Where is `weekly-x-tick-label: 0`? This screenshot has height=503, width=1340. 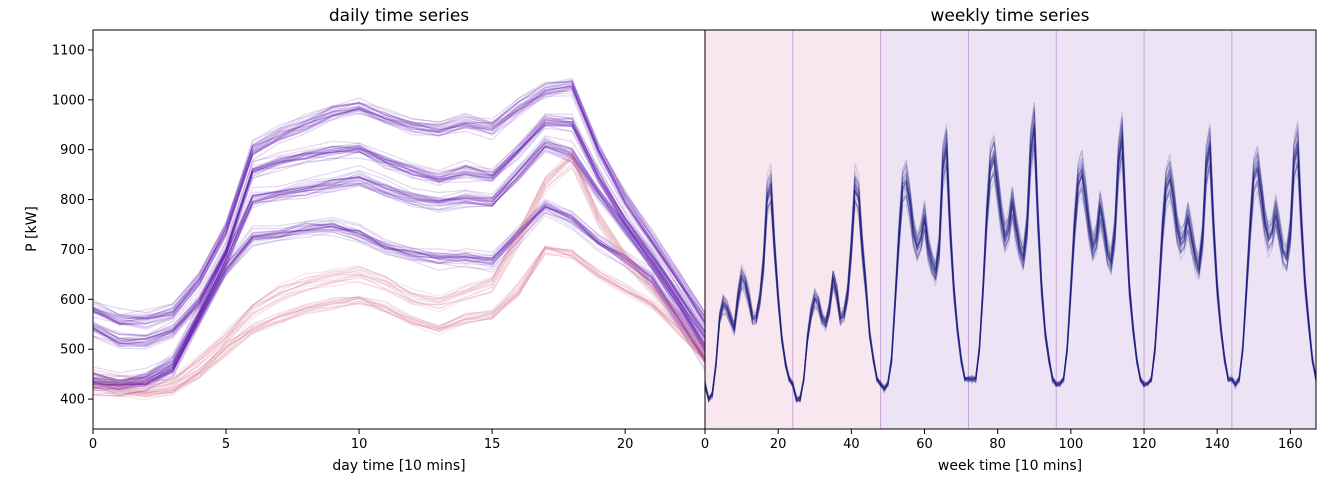 weekly-x-tick-label: 0 is located at coordinates (705, 444).